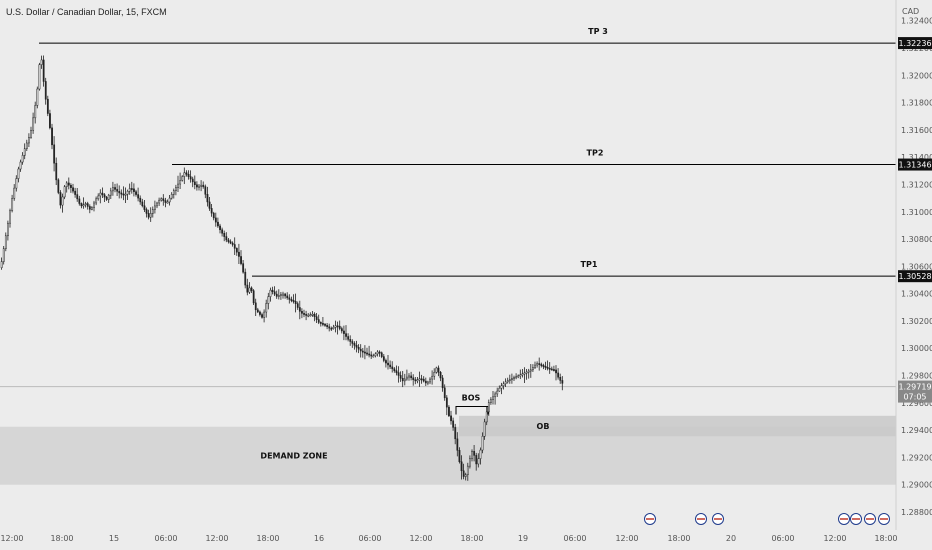 Image resolution: width=932 pixels, height=550 pixels. What do you see at coordinates (914, 165) in the screenshot?
I see `price-tag-label: 1.31346` at bounding box center [914, 165].